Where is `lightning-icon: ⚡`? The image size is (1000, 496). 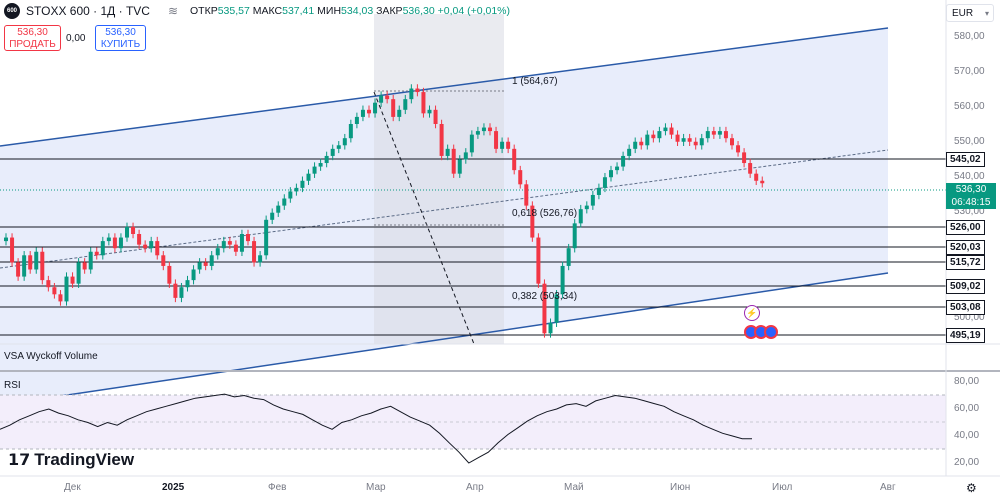 lightning-icon: ⚡ is located at coordinates (752, 313).